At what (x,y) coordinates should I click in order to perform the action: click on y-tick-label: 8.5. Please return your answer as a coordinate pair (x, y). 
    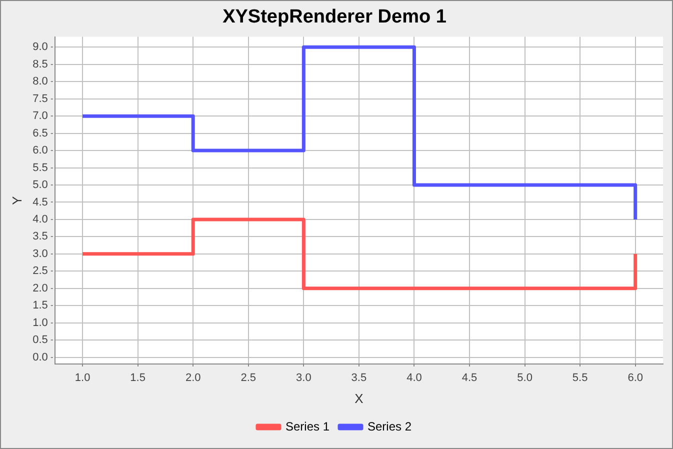
    Looking at the image, I should click on (40, 64).